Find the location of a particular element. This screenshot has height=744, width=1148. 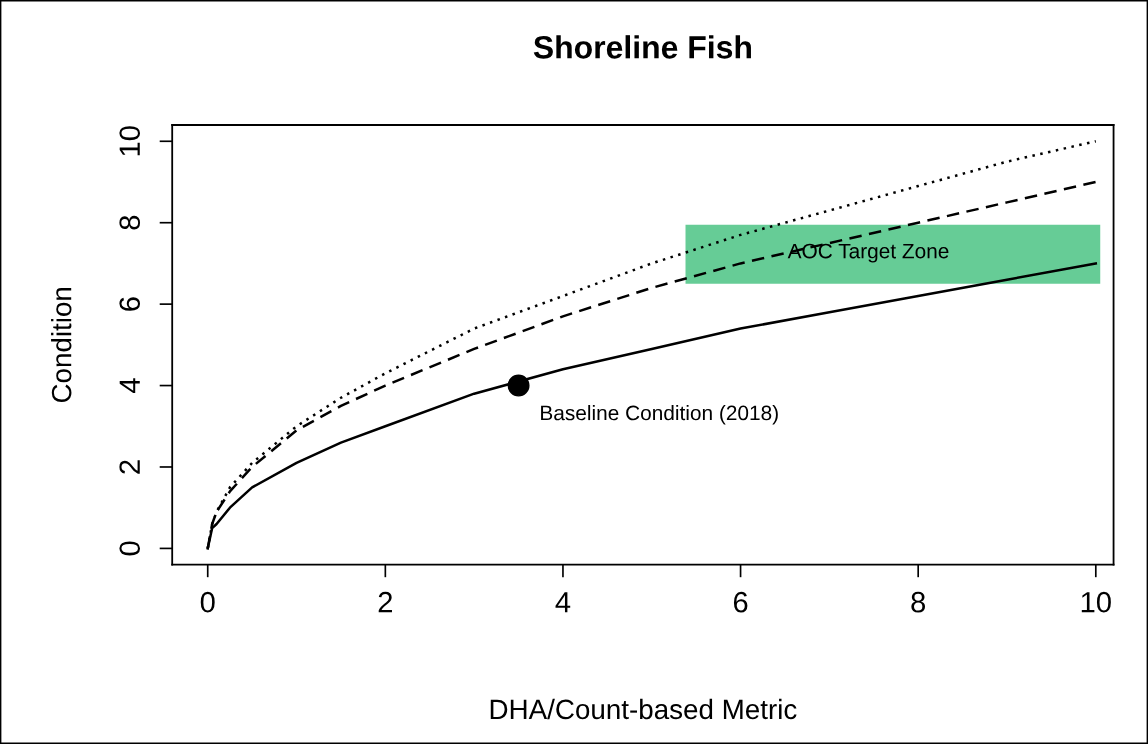

x-tick-label: 6 is located at coordinates (740, 602).